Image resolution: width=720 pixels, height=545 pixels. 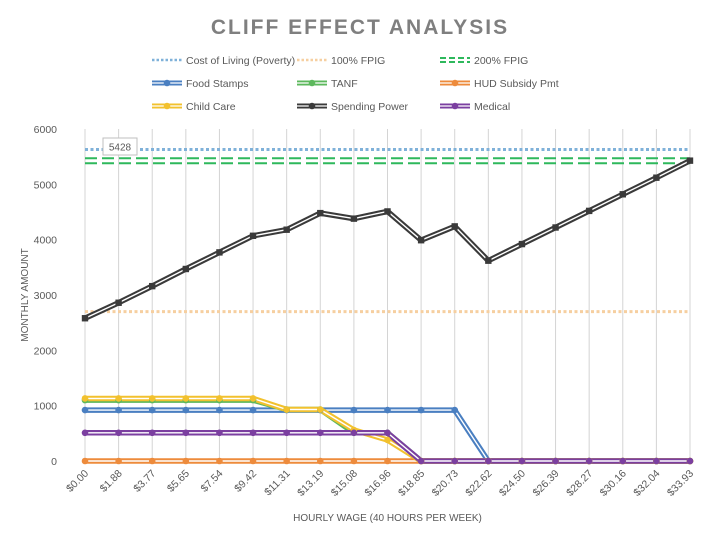 What do you see at coordinates (312, 106) in the screenshot?
I see `legend-spending-power-marker` at bounding box center [312, 106].